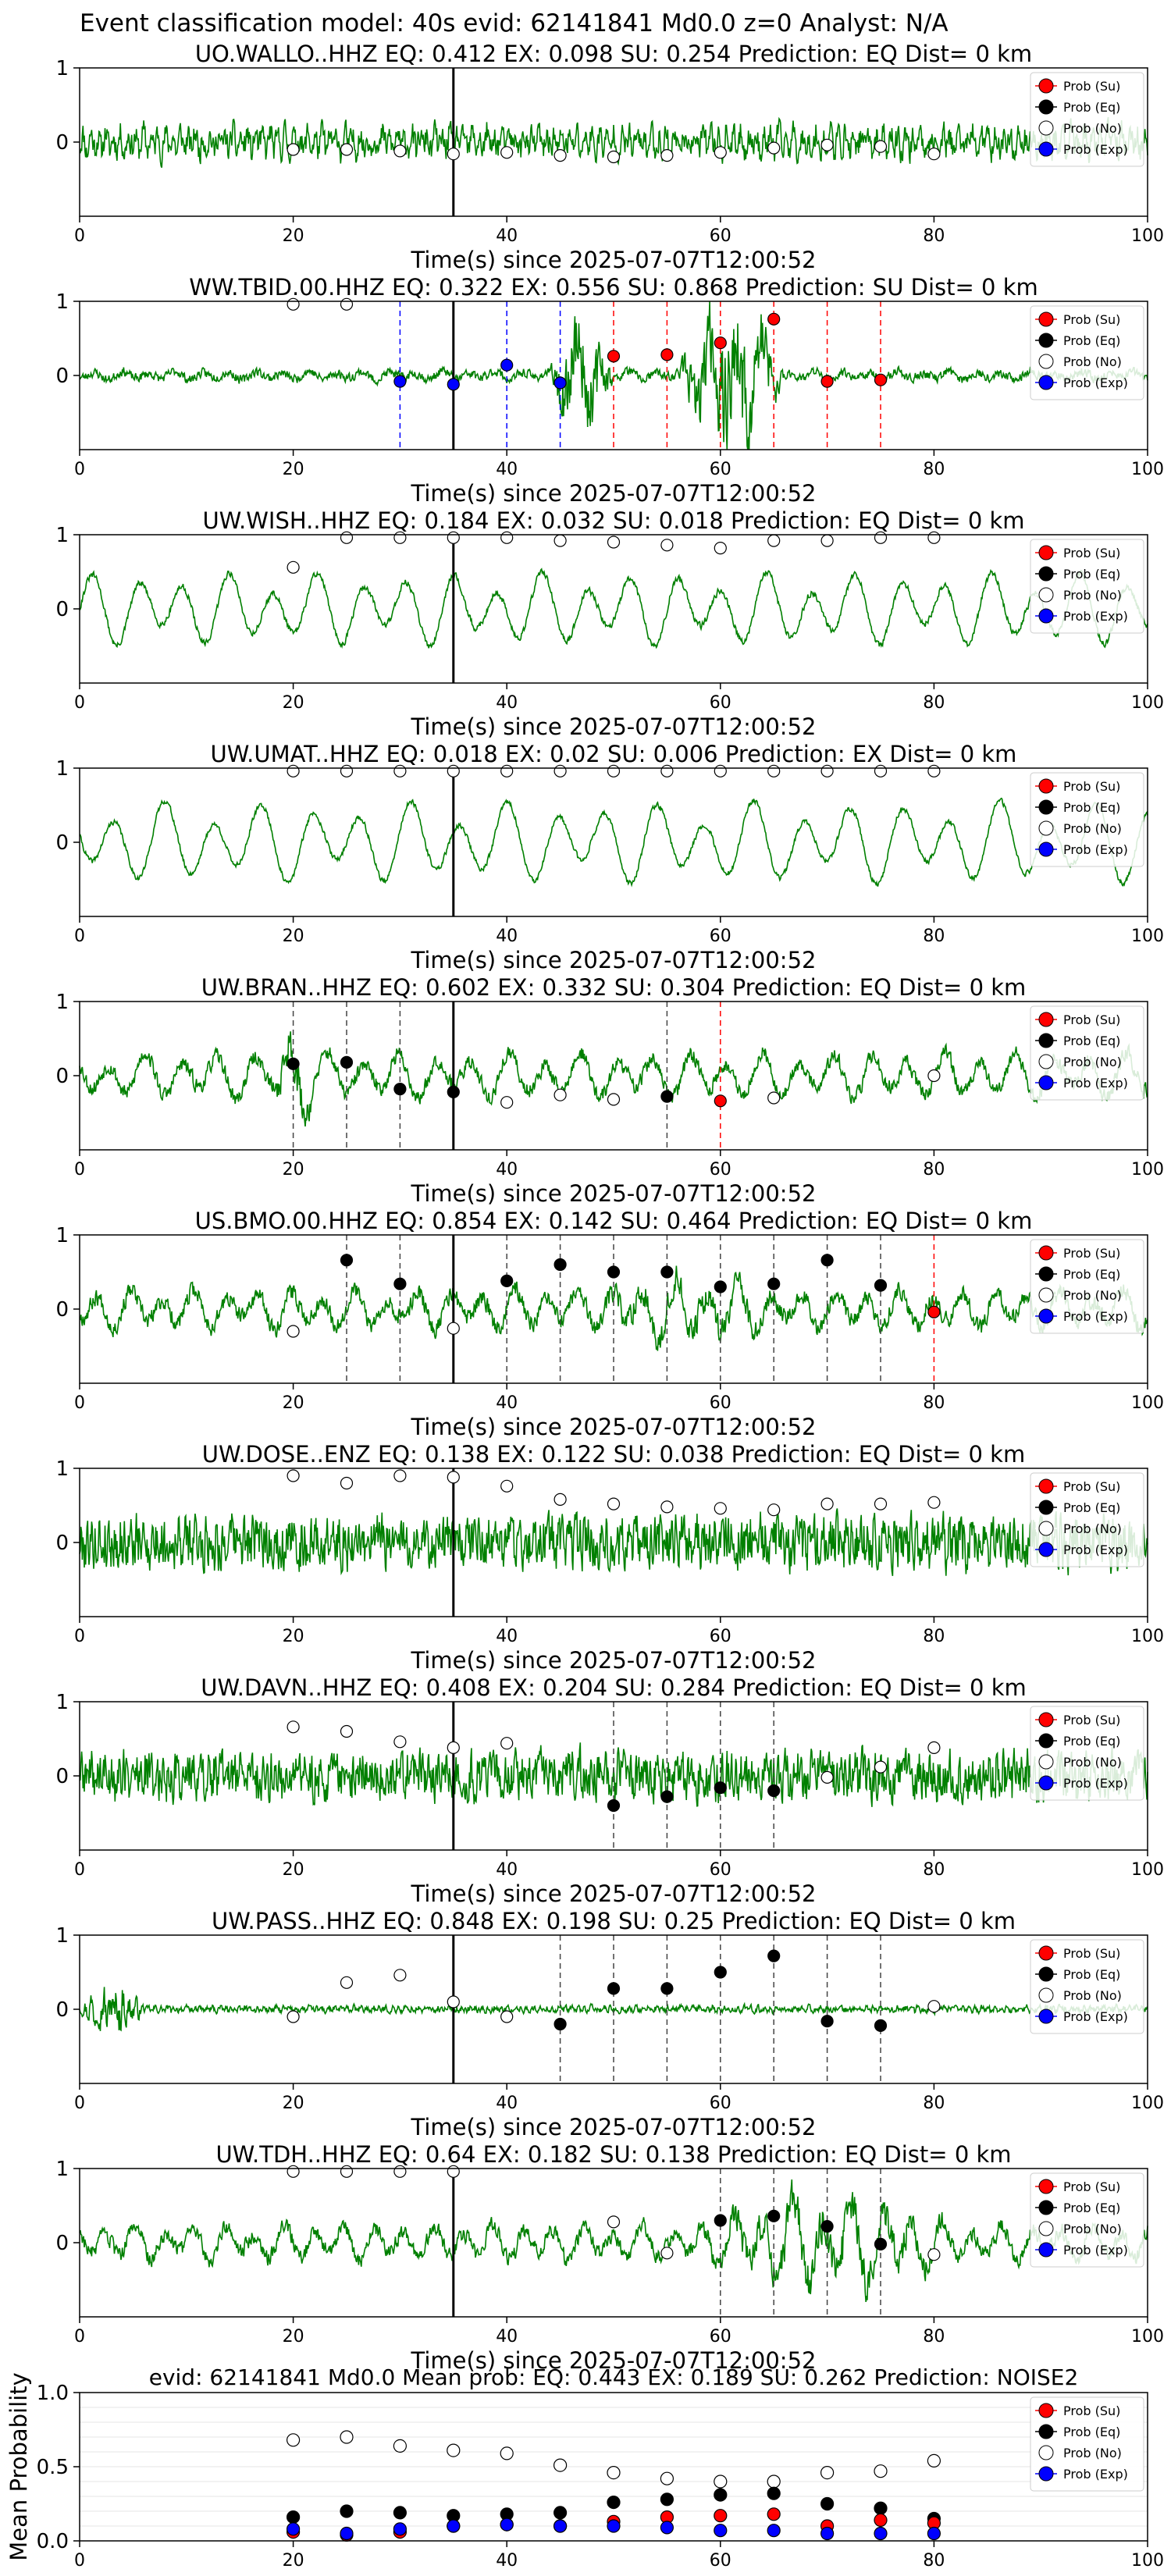  Describe the element at coordinates (457, 988) in the screenshot. I see `title-eq: 0.602` at that location.